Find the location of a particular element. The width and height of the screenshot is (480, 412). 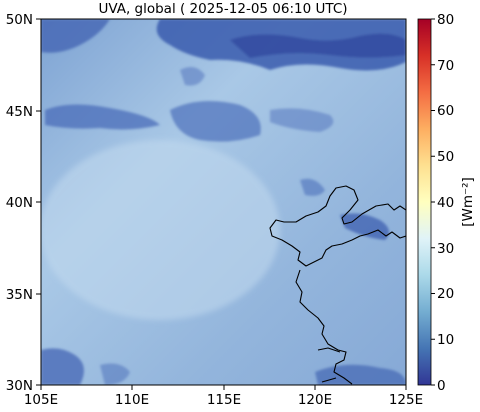

y-tick-label: 35N is located at coordinates (19, 295).